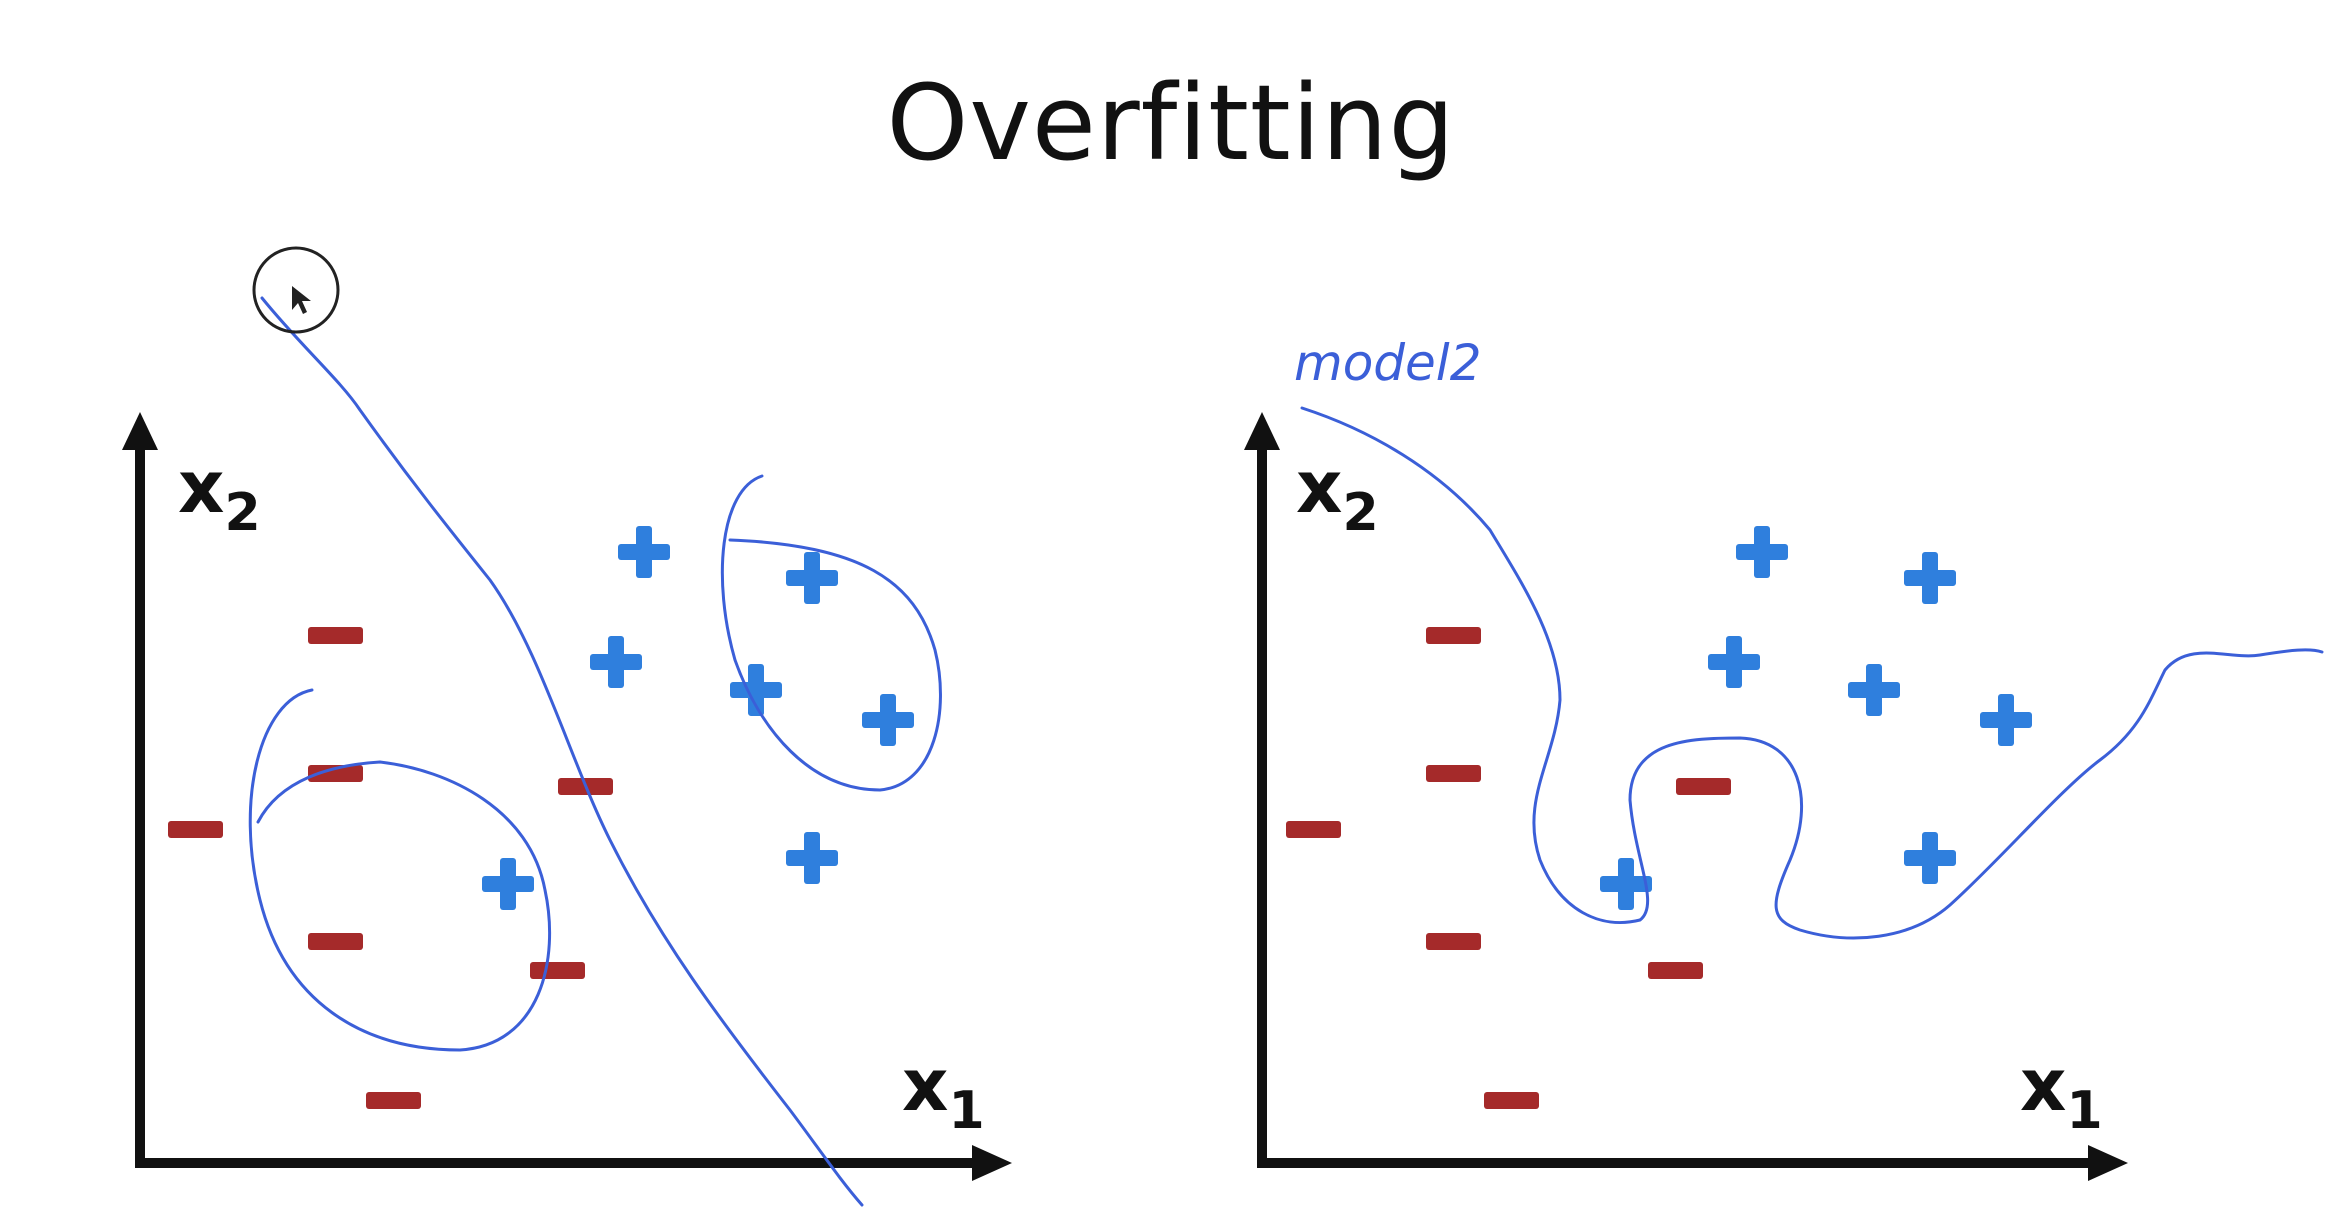  I want to click on cursor-arrow-icon, so click(301, 300).